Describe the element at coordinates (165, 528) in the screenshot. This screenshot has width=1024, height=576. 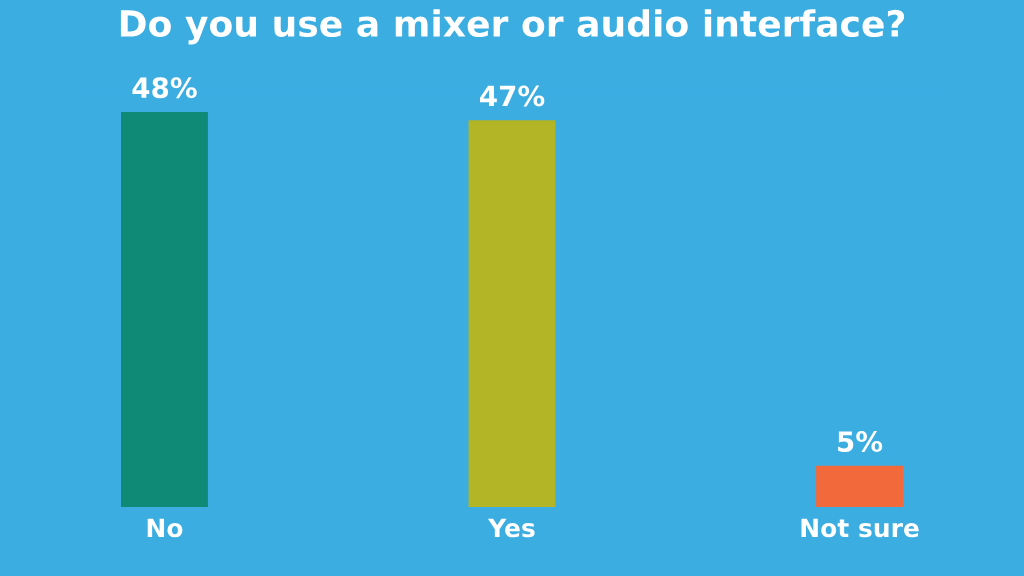
I see `x-tick-label: No` at that location.